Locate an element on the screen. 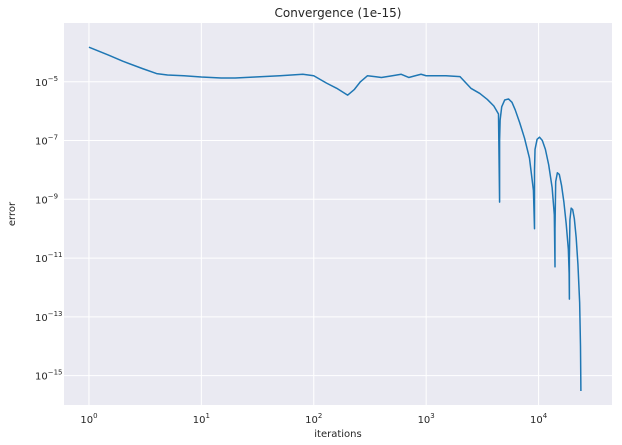 The height and width of the screenshot is (445, 622). x-tick-label: 10³ is located at coordinates (426, 419).